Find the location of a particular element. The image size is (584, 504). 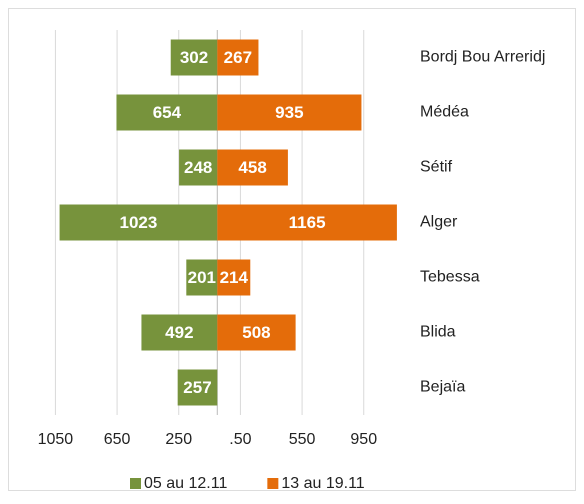

value-label: 508 is located at coordinates (256, 332).